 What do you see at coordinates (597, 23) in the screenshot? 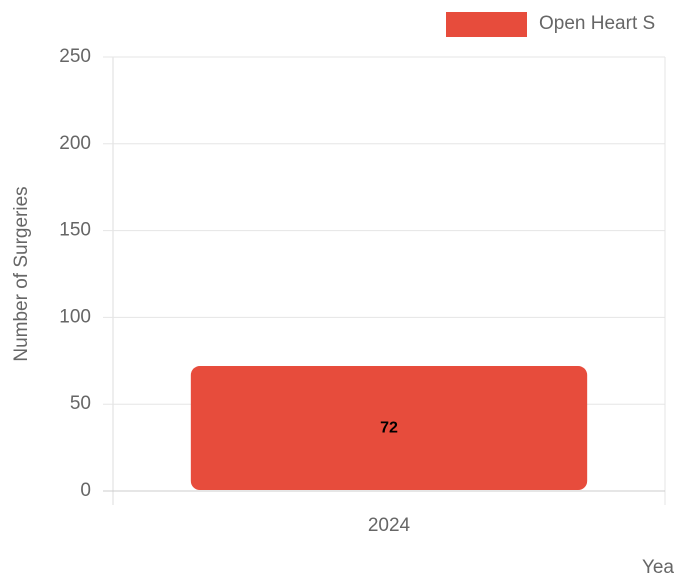
I see `legend-label: Open Heart S` at bounding box center [597, 23].